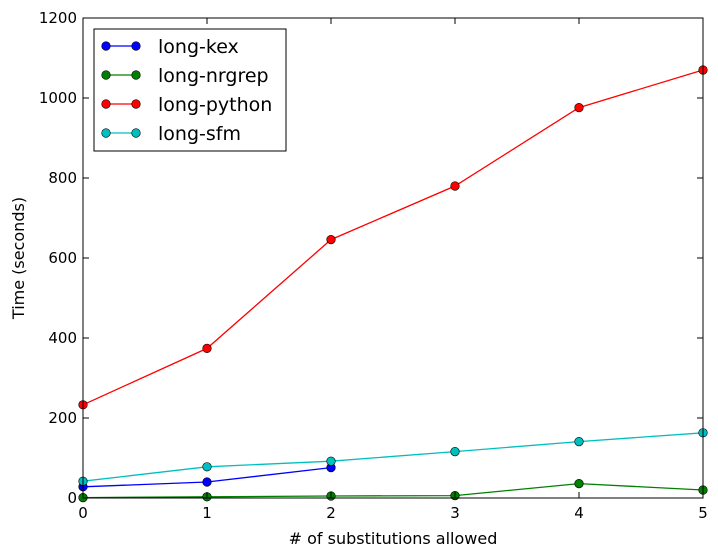 The height and width of the screenshot is (557, 718). I want to click on legend-item-long-python: long-python, so click(186, 105).